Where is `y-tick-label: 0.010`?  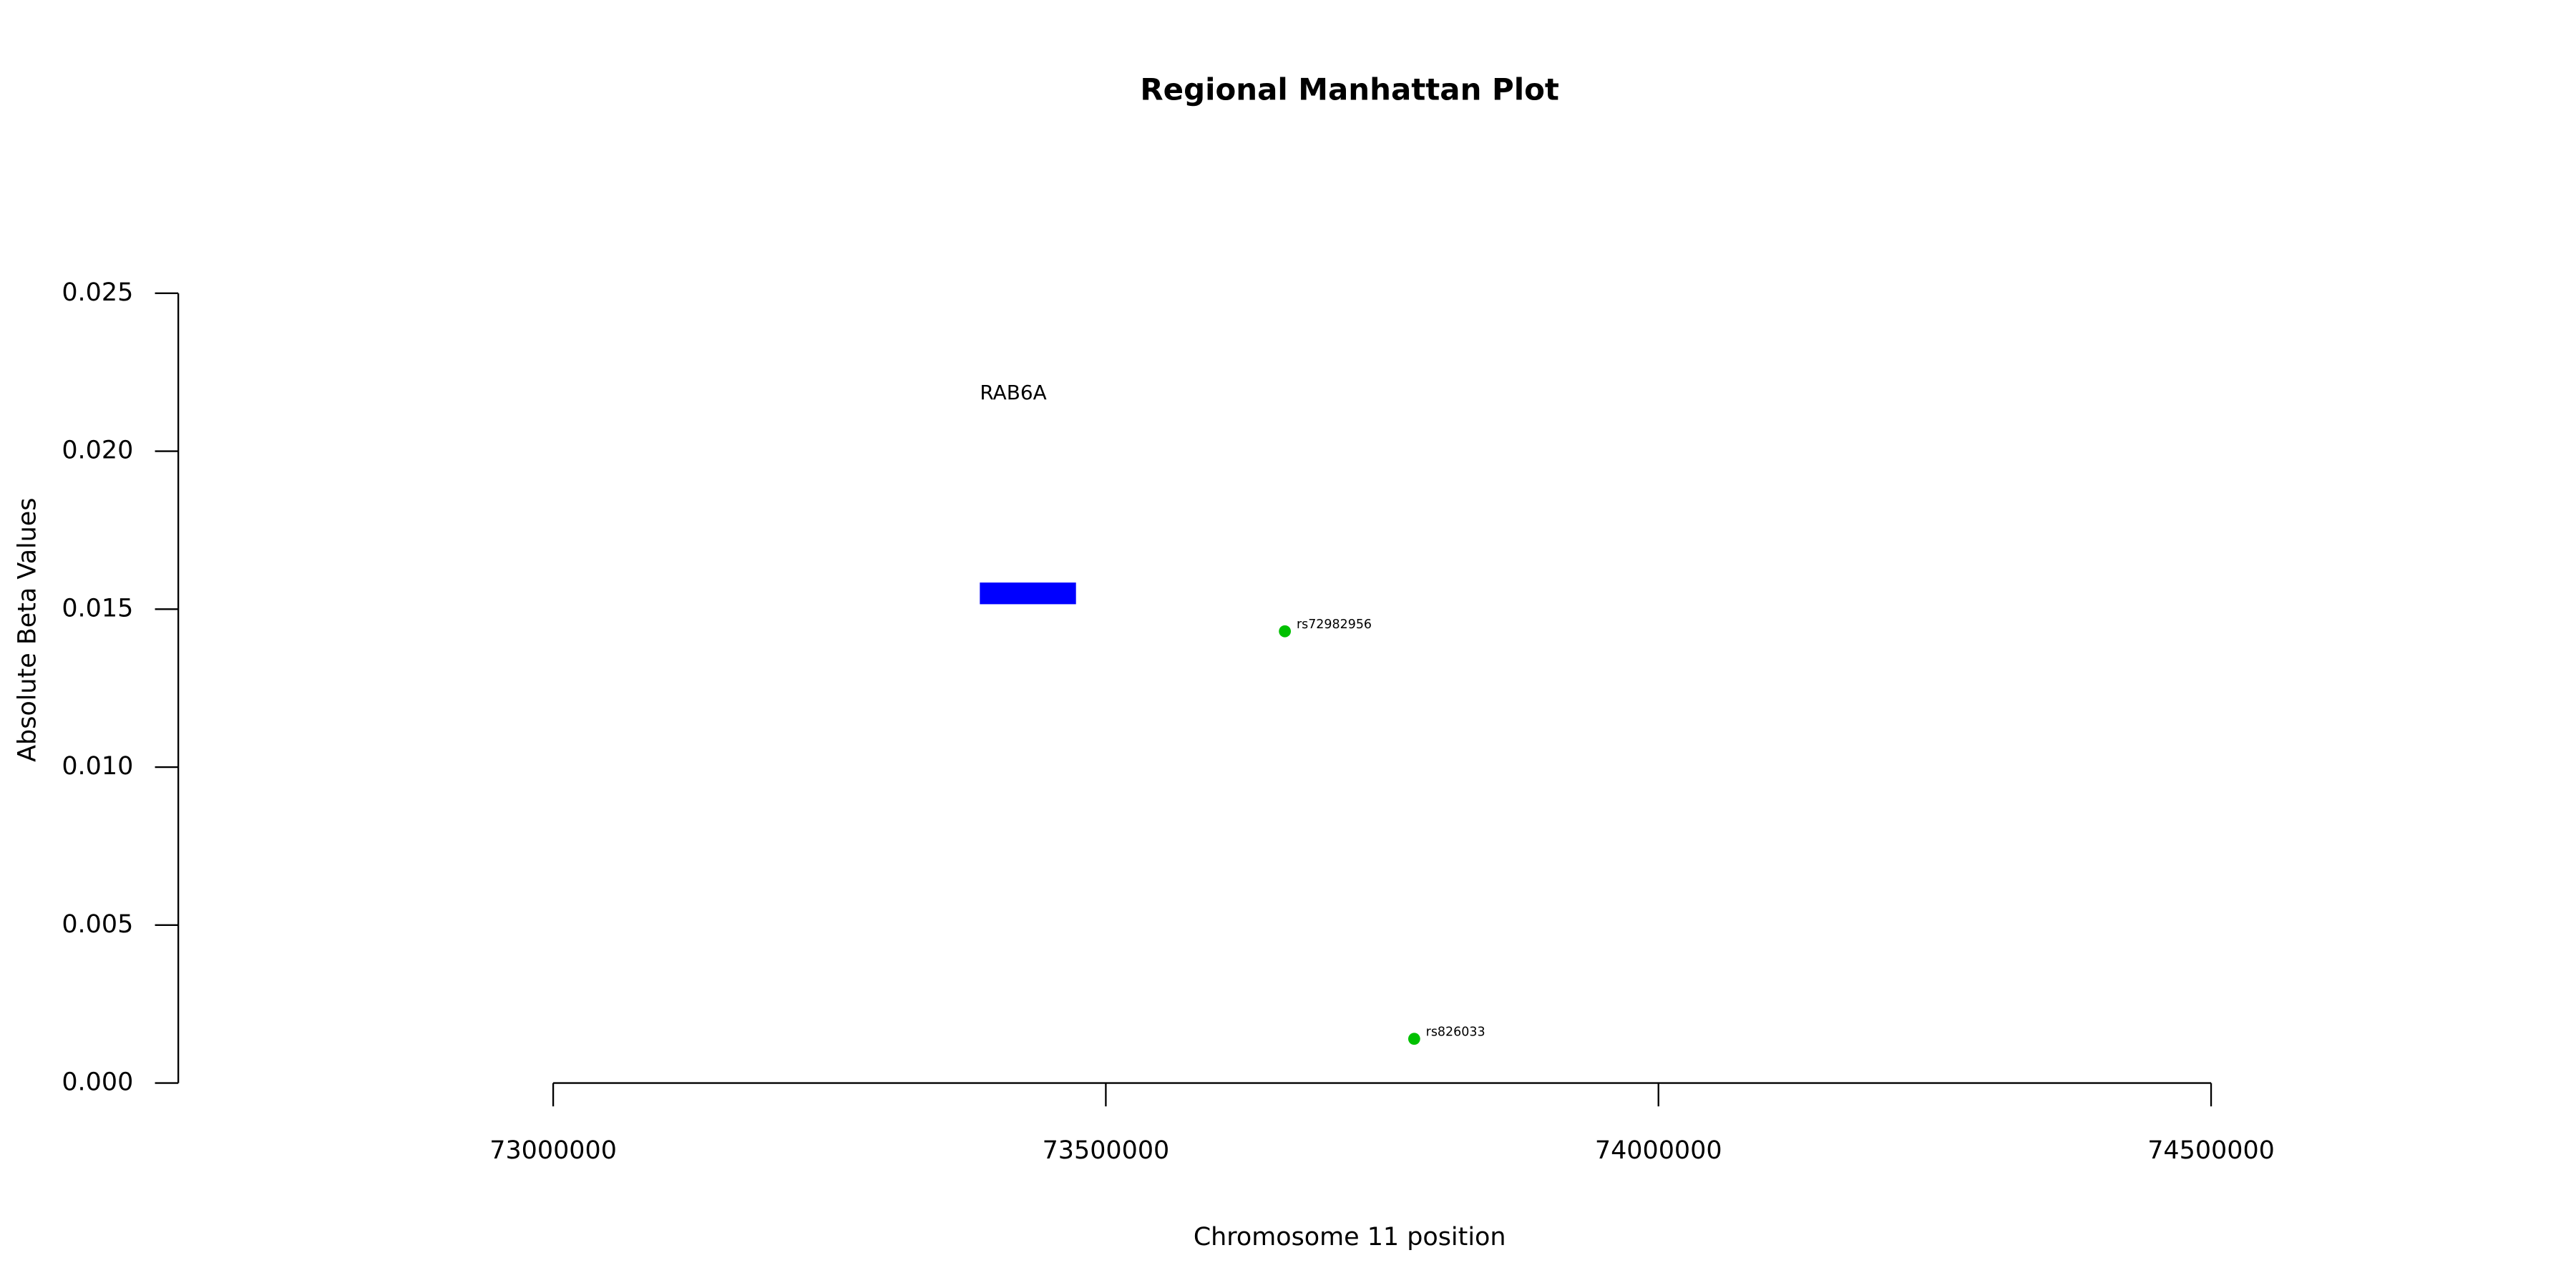 y-tick-label: 0.010 is located at coordinates (97, 766).